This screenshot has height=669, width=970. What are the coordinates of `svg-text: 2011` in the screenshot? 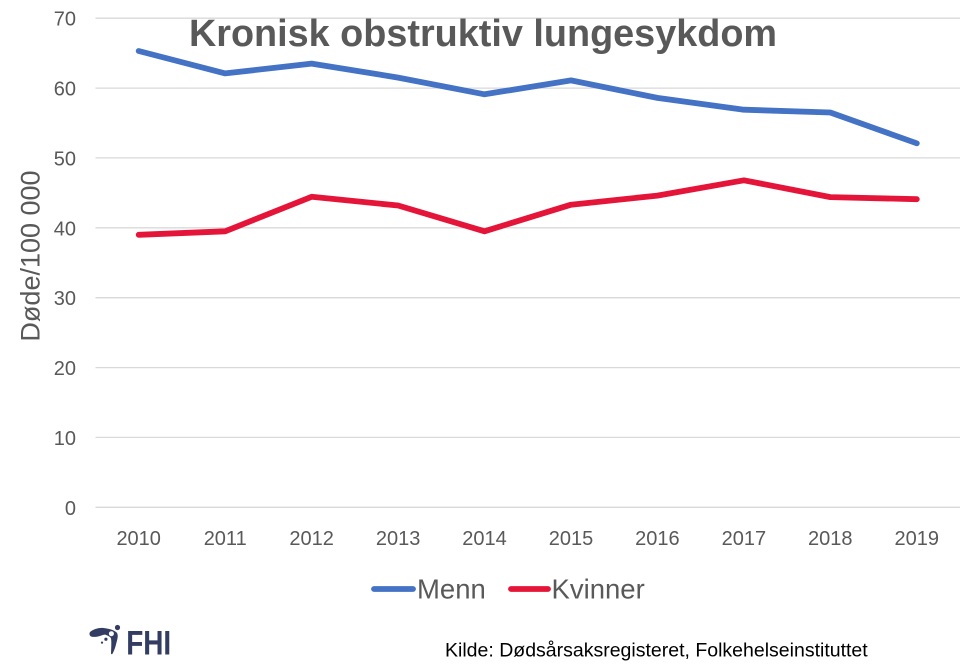 It's located at (225, 539).